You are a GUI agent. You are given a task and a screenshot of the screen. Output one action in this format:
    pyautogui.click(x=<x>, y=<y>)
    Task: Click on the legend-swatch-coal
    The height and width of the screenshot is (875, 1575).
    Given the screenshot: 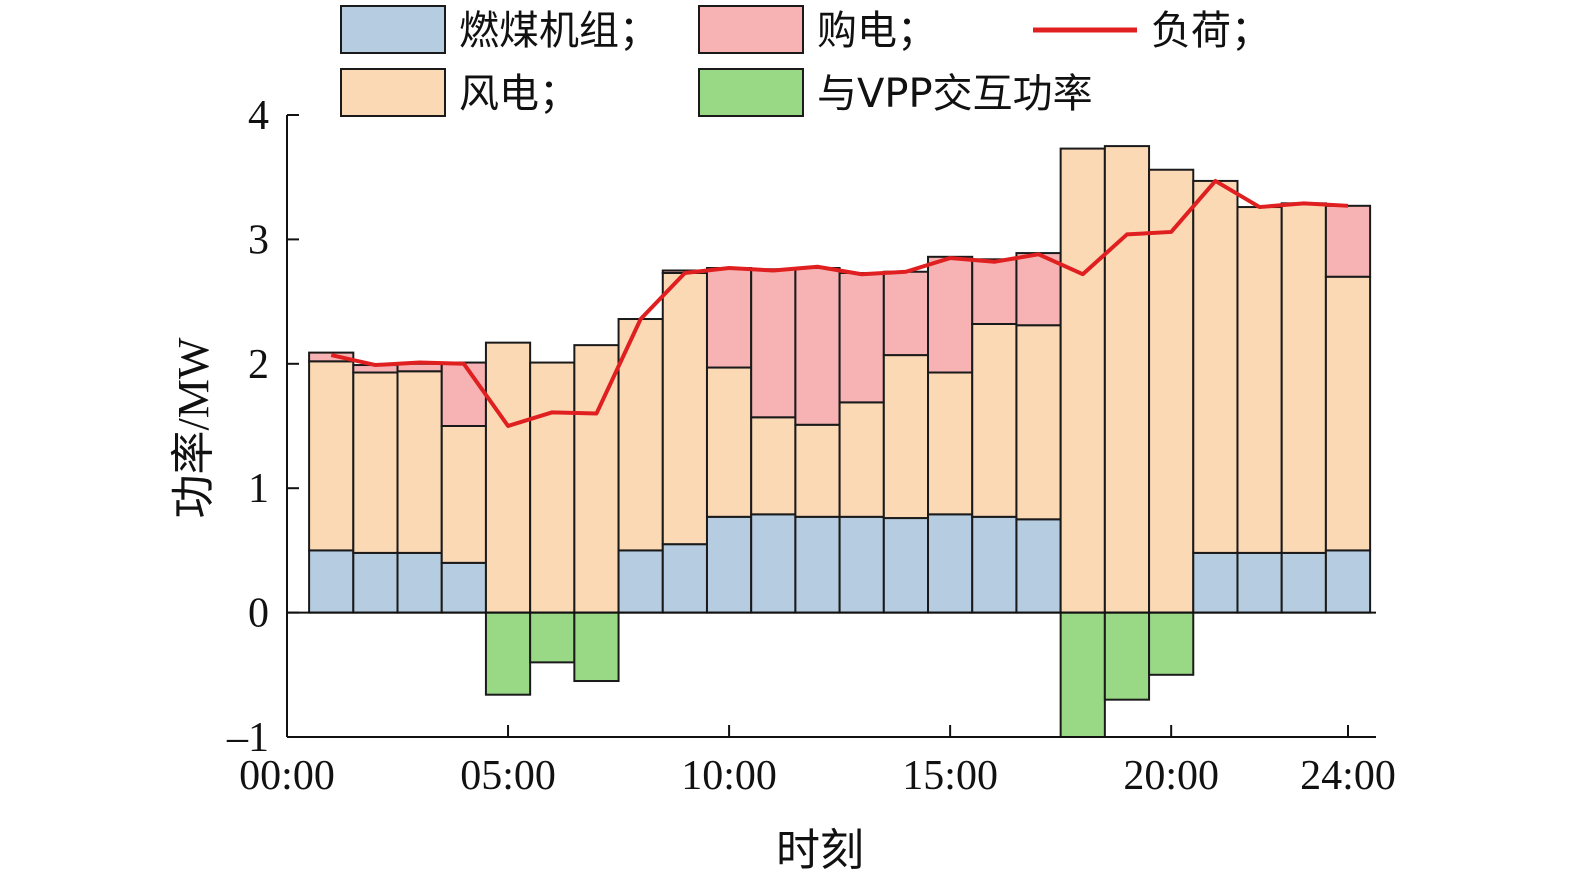 What is the action you would take?
    pyautogui.click(x=393, y=29)
    